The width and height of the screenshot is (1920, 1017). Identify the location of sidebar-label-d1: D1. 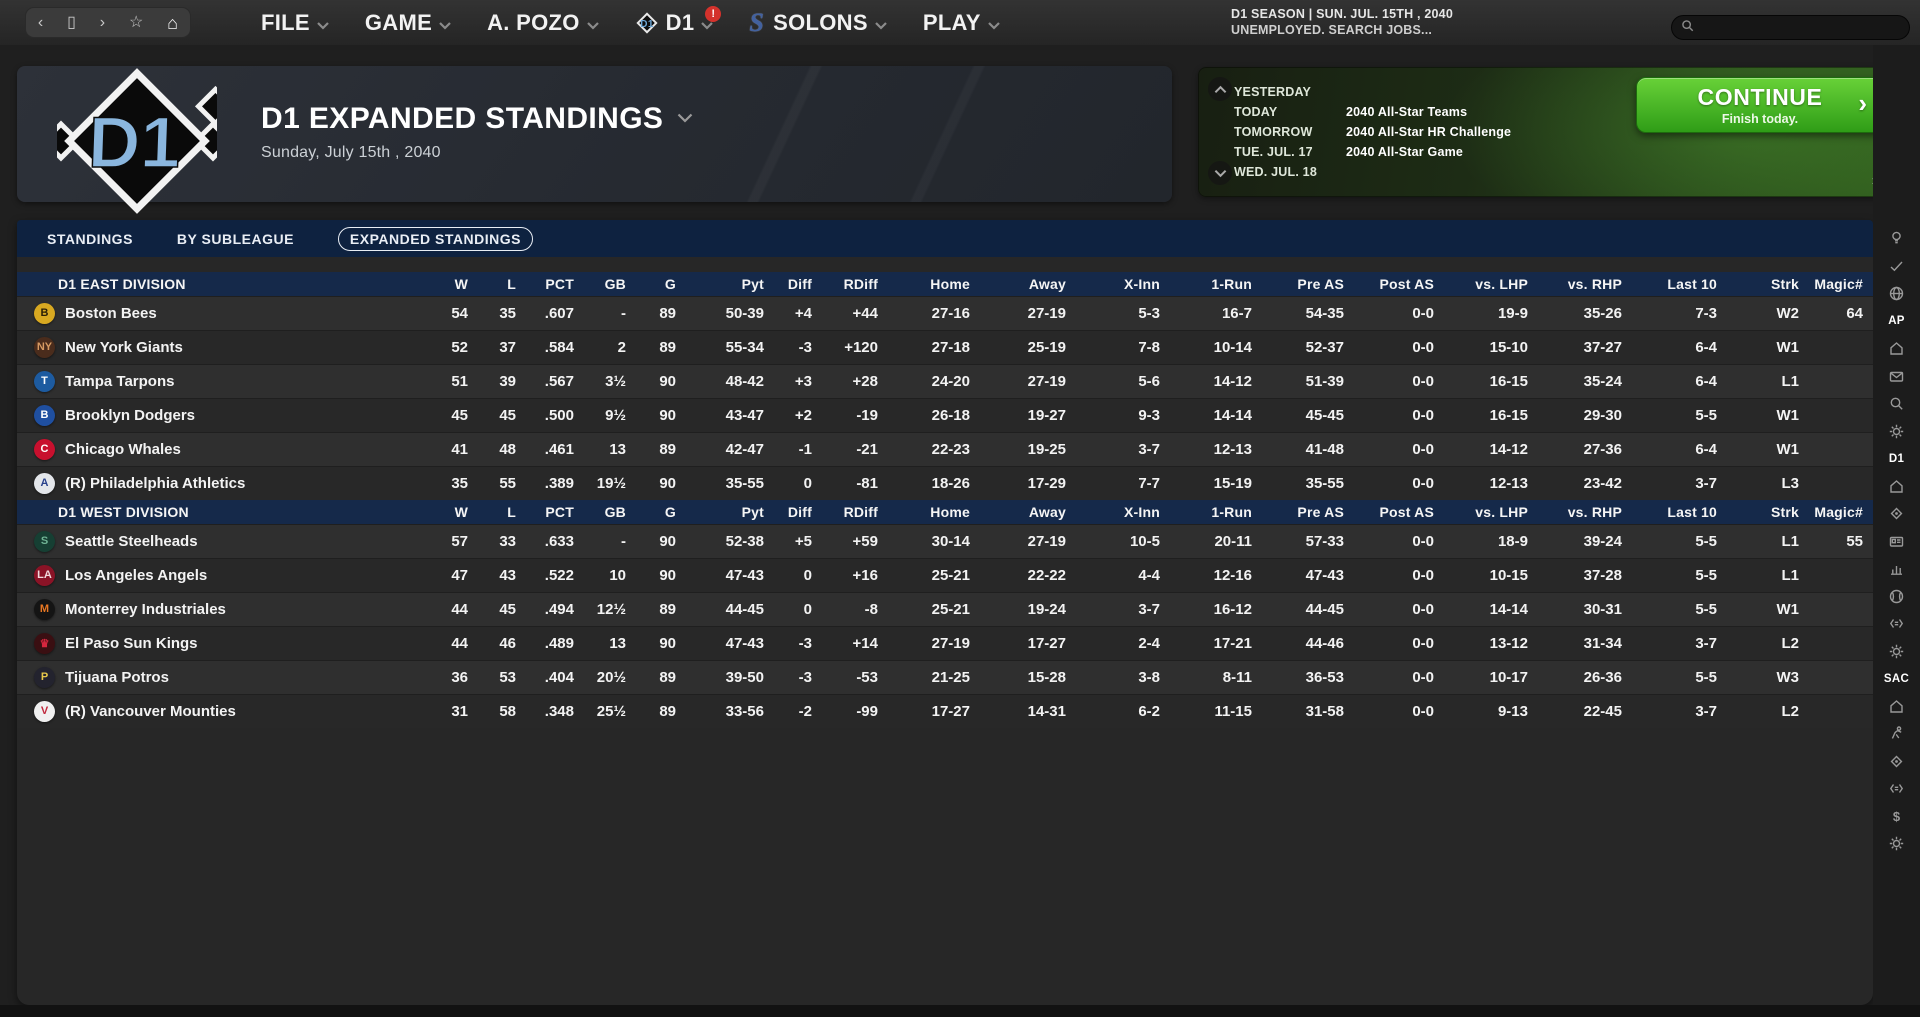
(1896, 458).